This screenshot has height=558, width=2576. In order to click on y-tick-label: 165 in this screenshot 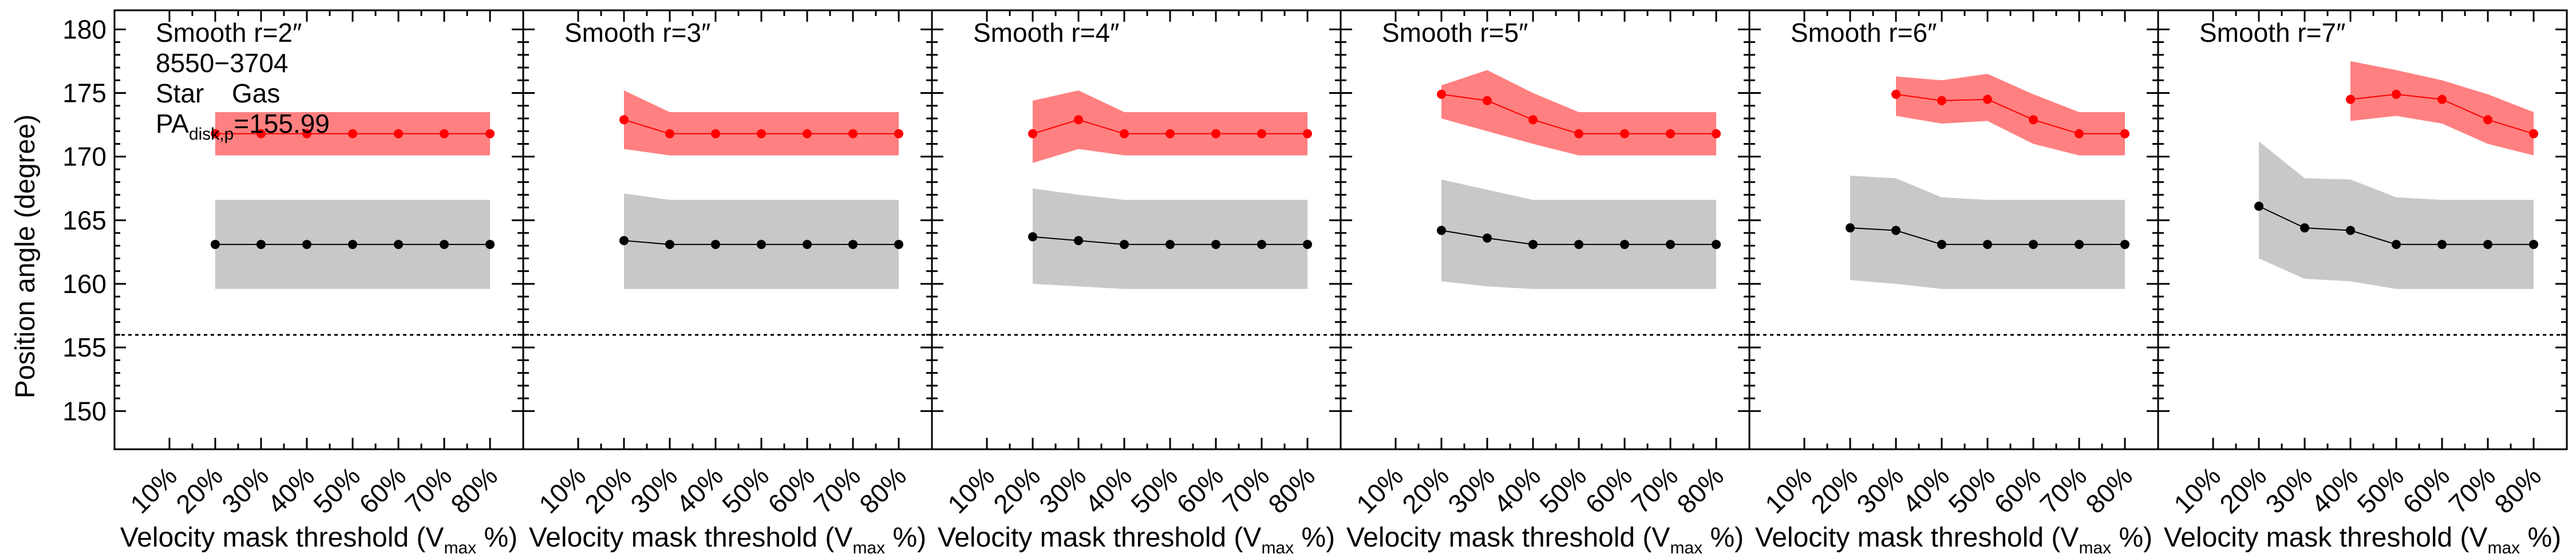, I will do `click(84, 220)`.